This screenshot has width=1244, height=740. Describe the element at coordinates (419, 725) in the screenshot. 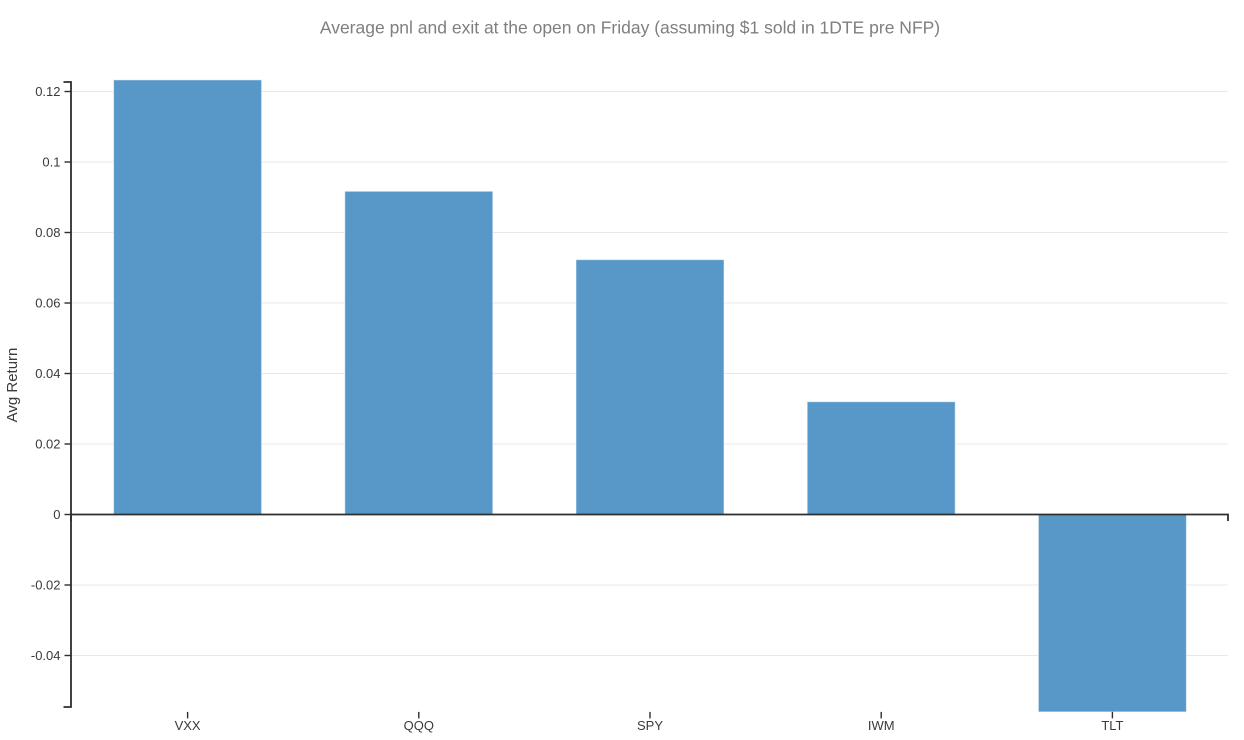

I see `x-tick-label-qqq: QQQ` at that location.